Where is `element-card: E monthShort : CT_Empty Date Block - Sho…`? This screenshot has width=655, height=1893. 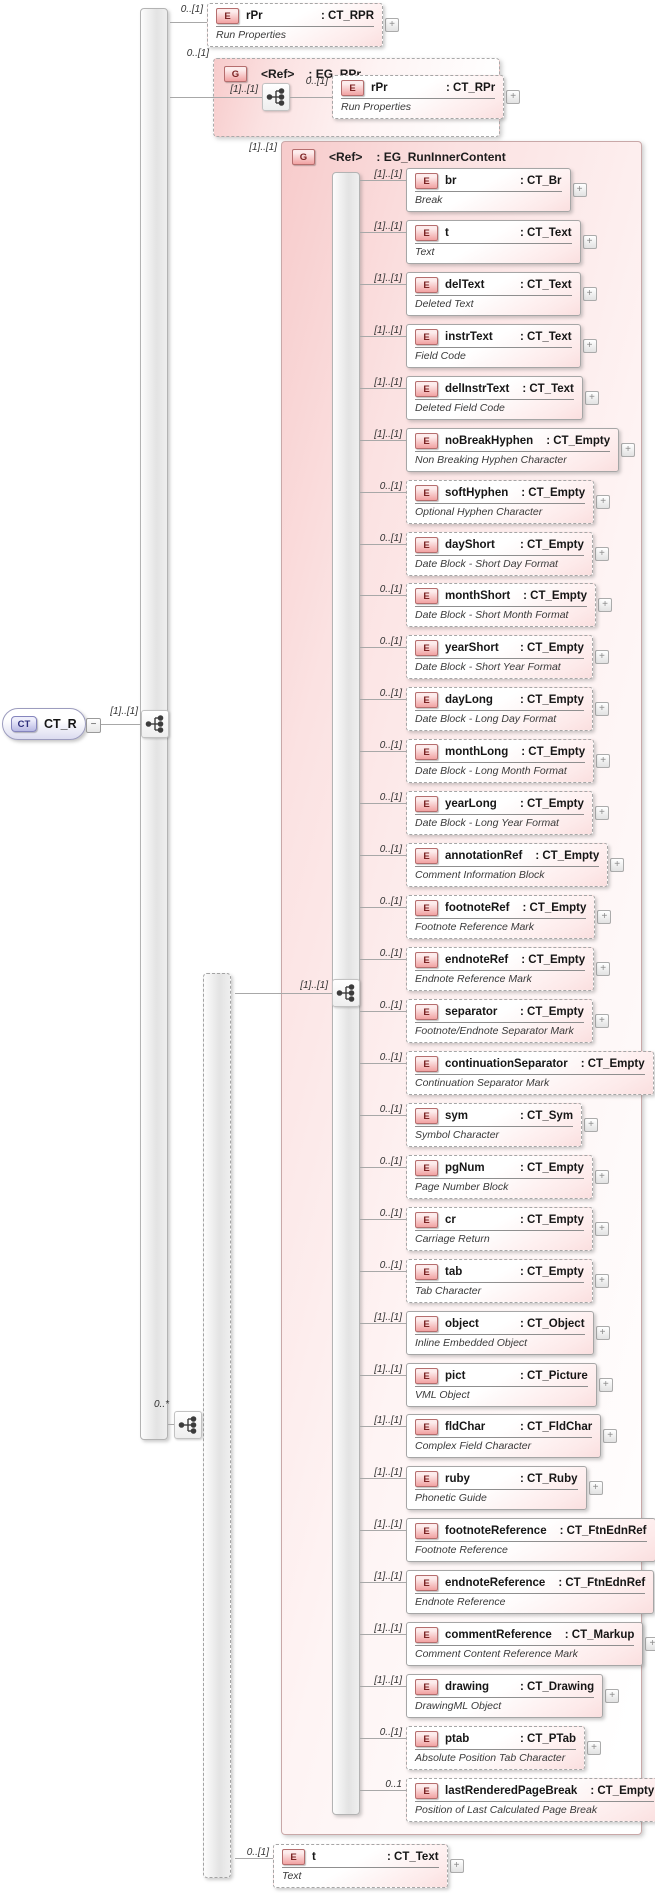
element-card: E monthShort : CT_Empty Date Block - Sho… is located at coordinates (501, 605).